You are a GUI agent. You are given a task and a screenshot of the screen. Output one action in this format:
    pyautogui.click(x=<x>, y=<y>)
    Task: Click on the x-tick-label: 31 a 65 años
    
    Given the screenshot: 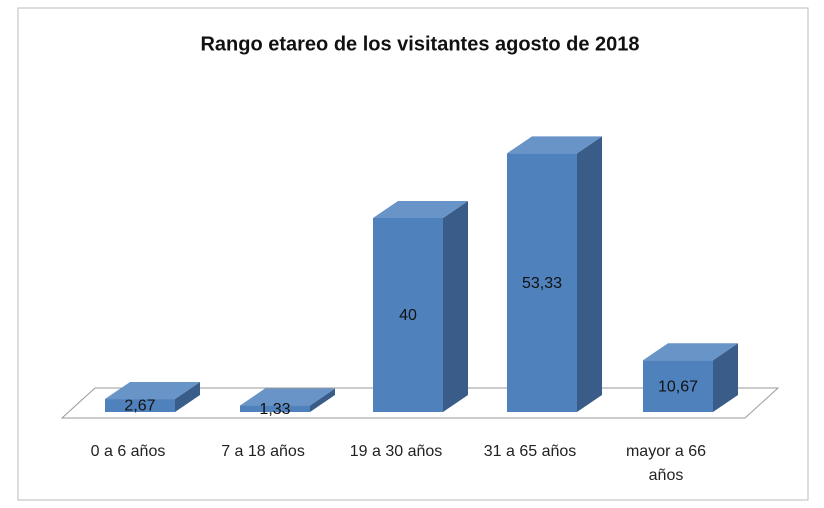 What is the action you would take?
    pyautogui.click(x=530, y=451)
    